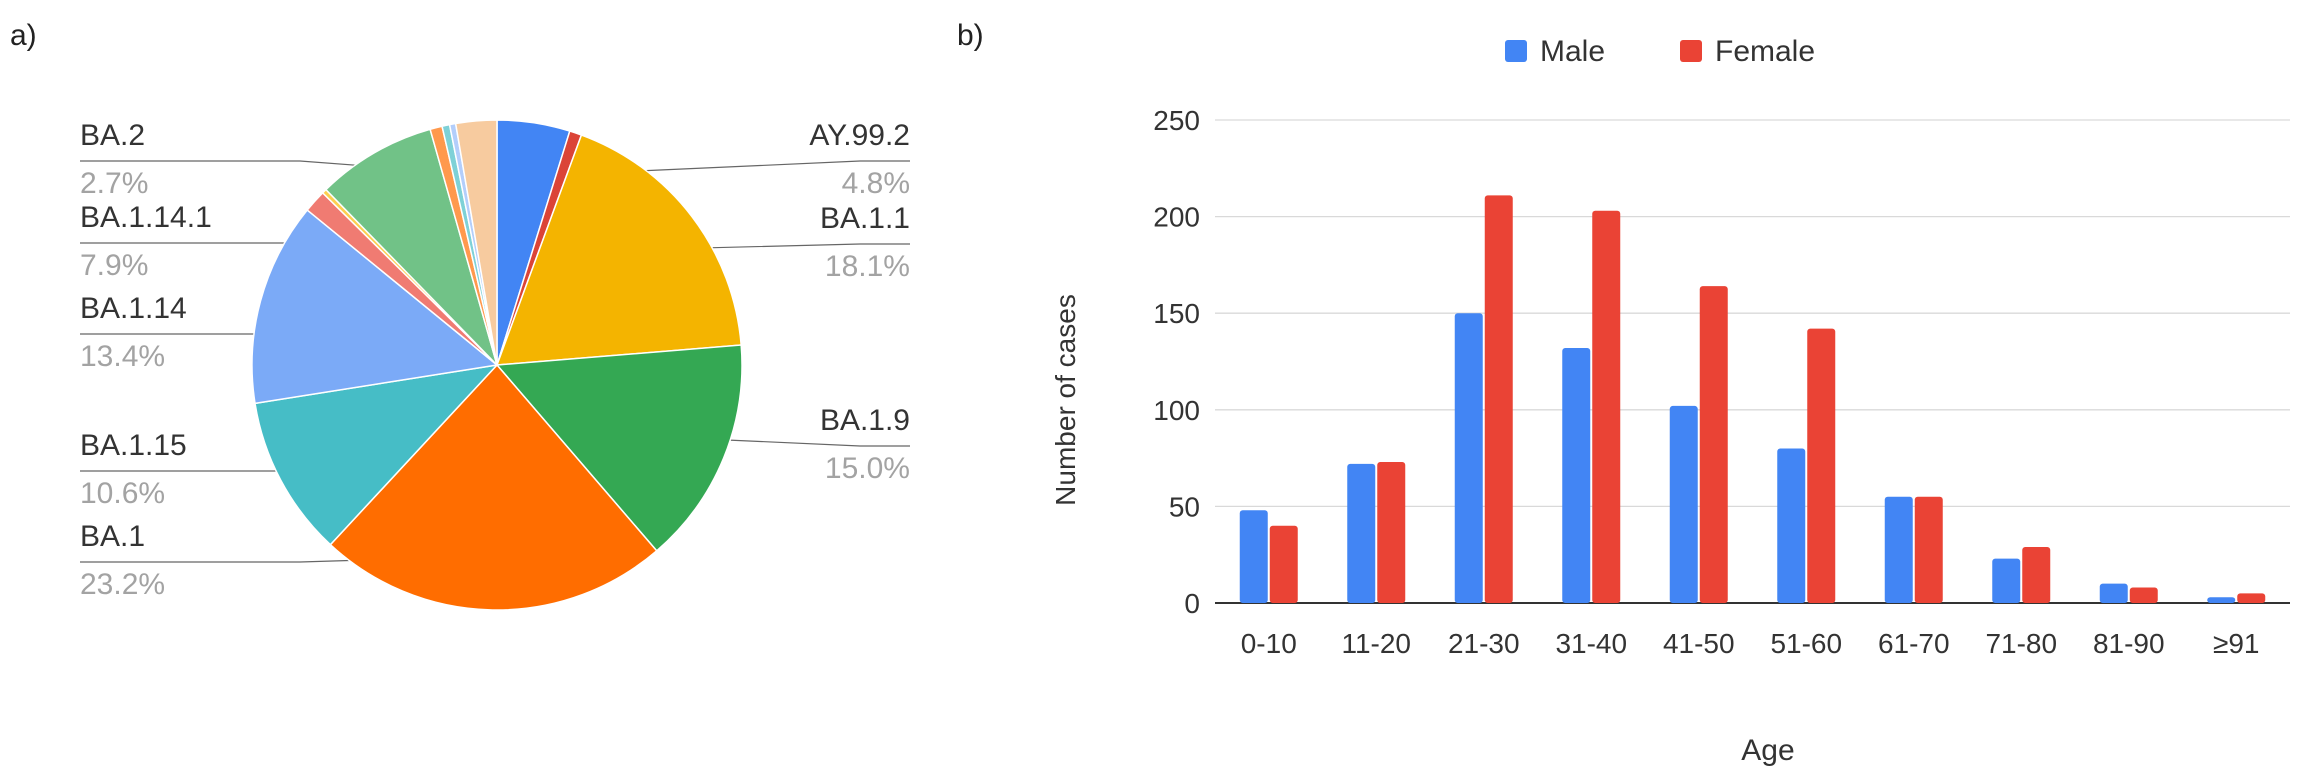  I want to click on pie-label-ay-99-2: AY.99.2, so click(859, 135).